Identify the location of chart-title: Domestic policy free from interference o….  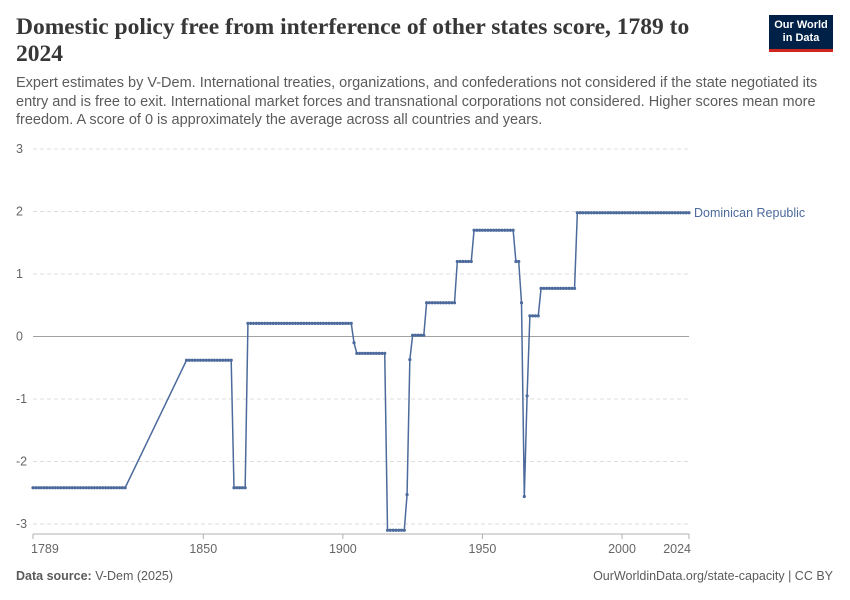
(353, 40).